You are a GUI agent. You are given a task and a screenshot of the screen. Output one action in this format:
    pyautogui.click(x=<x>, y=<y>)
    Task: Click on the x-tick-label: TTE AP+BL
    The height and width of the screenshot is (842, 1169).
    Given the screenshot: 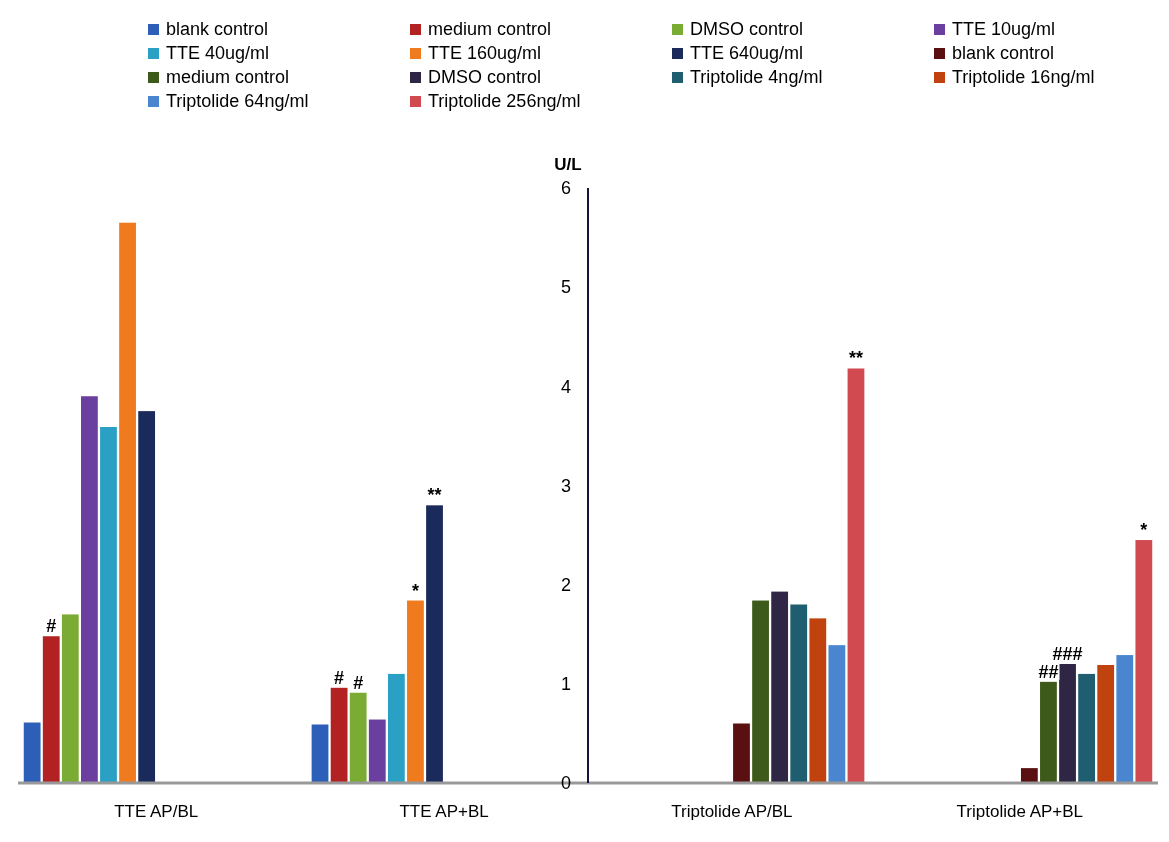 What is the action you would take?
    pyautogui.click(x=444, y=811)
    